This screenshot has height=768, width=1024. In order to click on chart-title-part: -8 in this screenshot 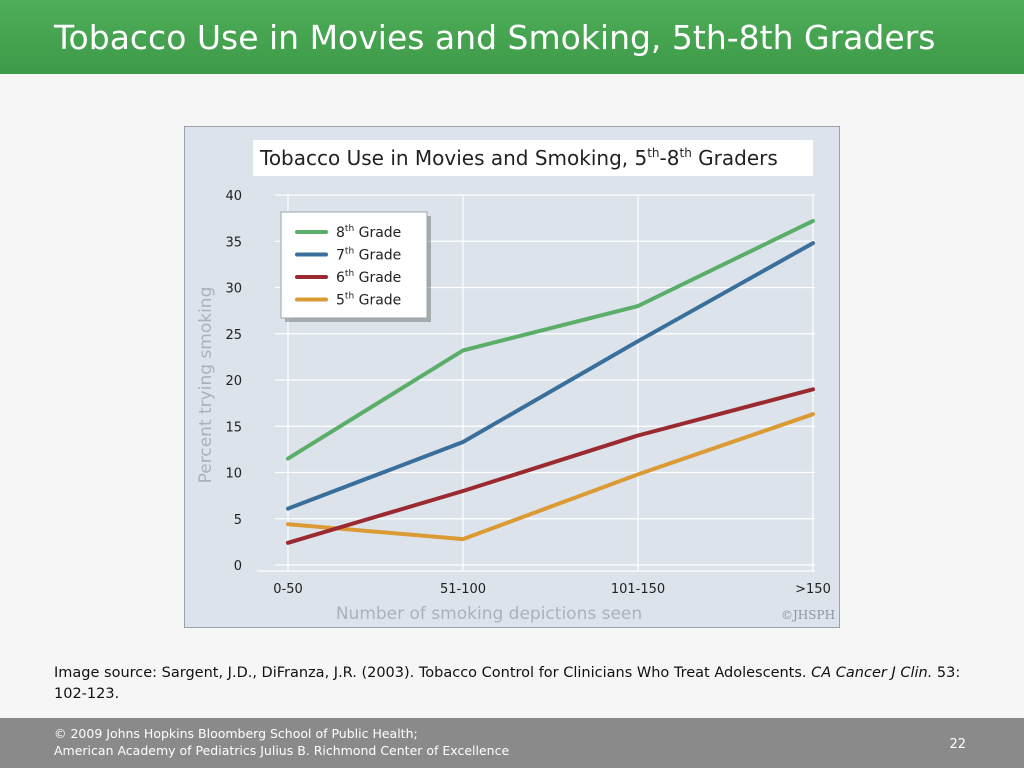, I will do `click(670, 158)`.